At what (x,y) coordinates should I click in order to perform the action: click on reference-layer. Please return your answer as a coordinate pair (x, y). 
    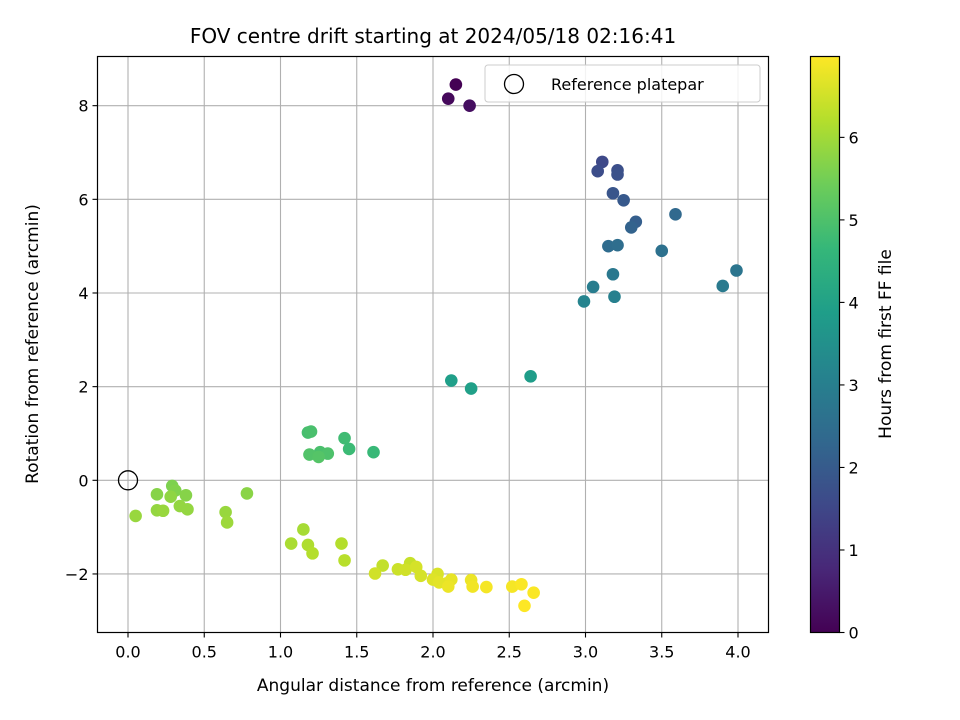
    Looking at the image, I should click on (128, 480).